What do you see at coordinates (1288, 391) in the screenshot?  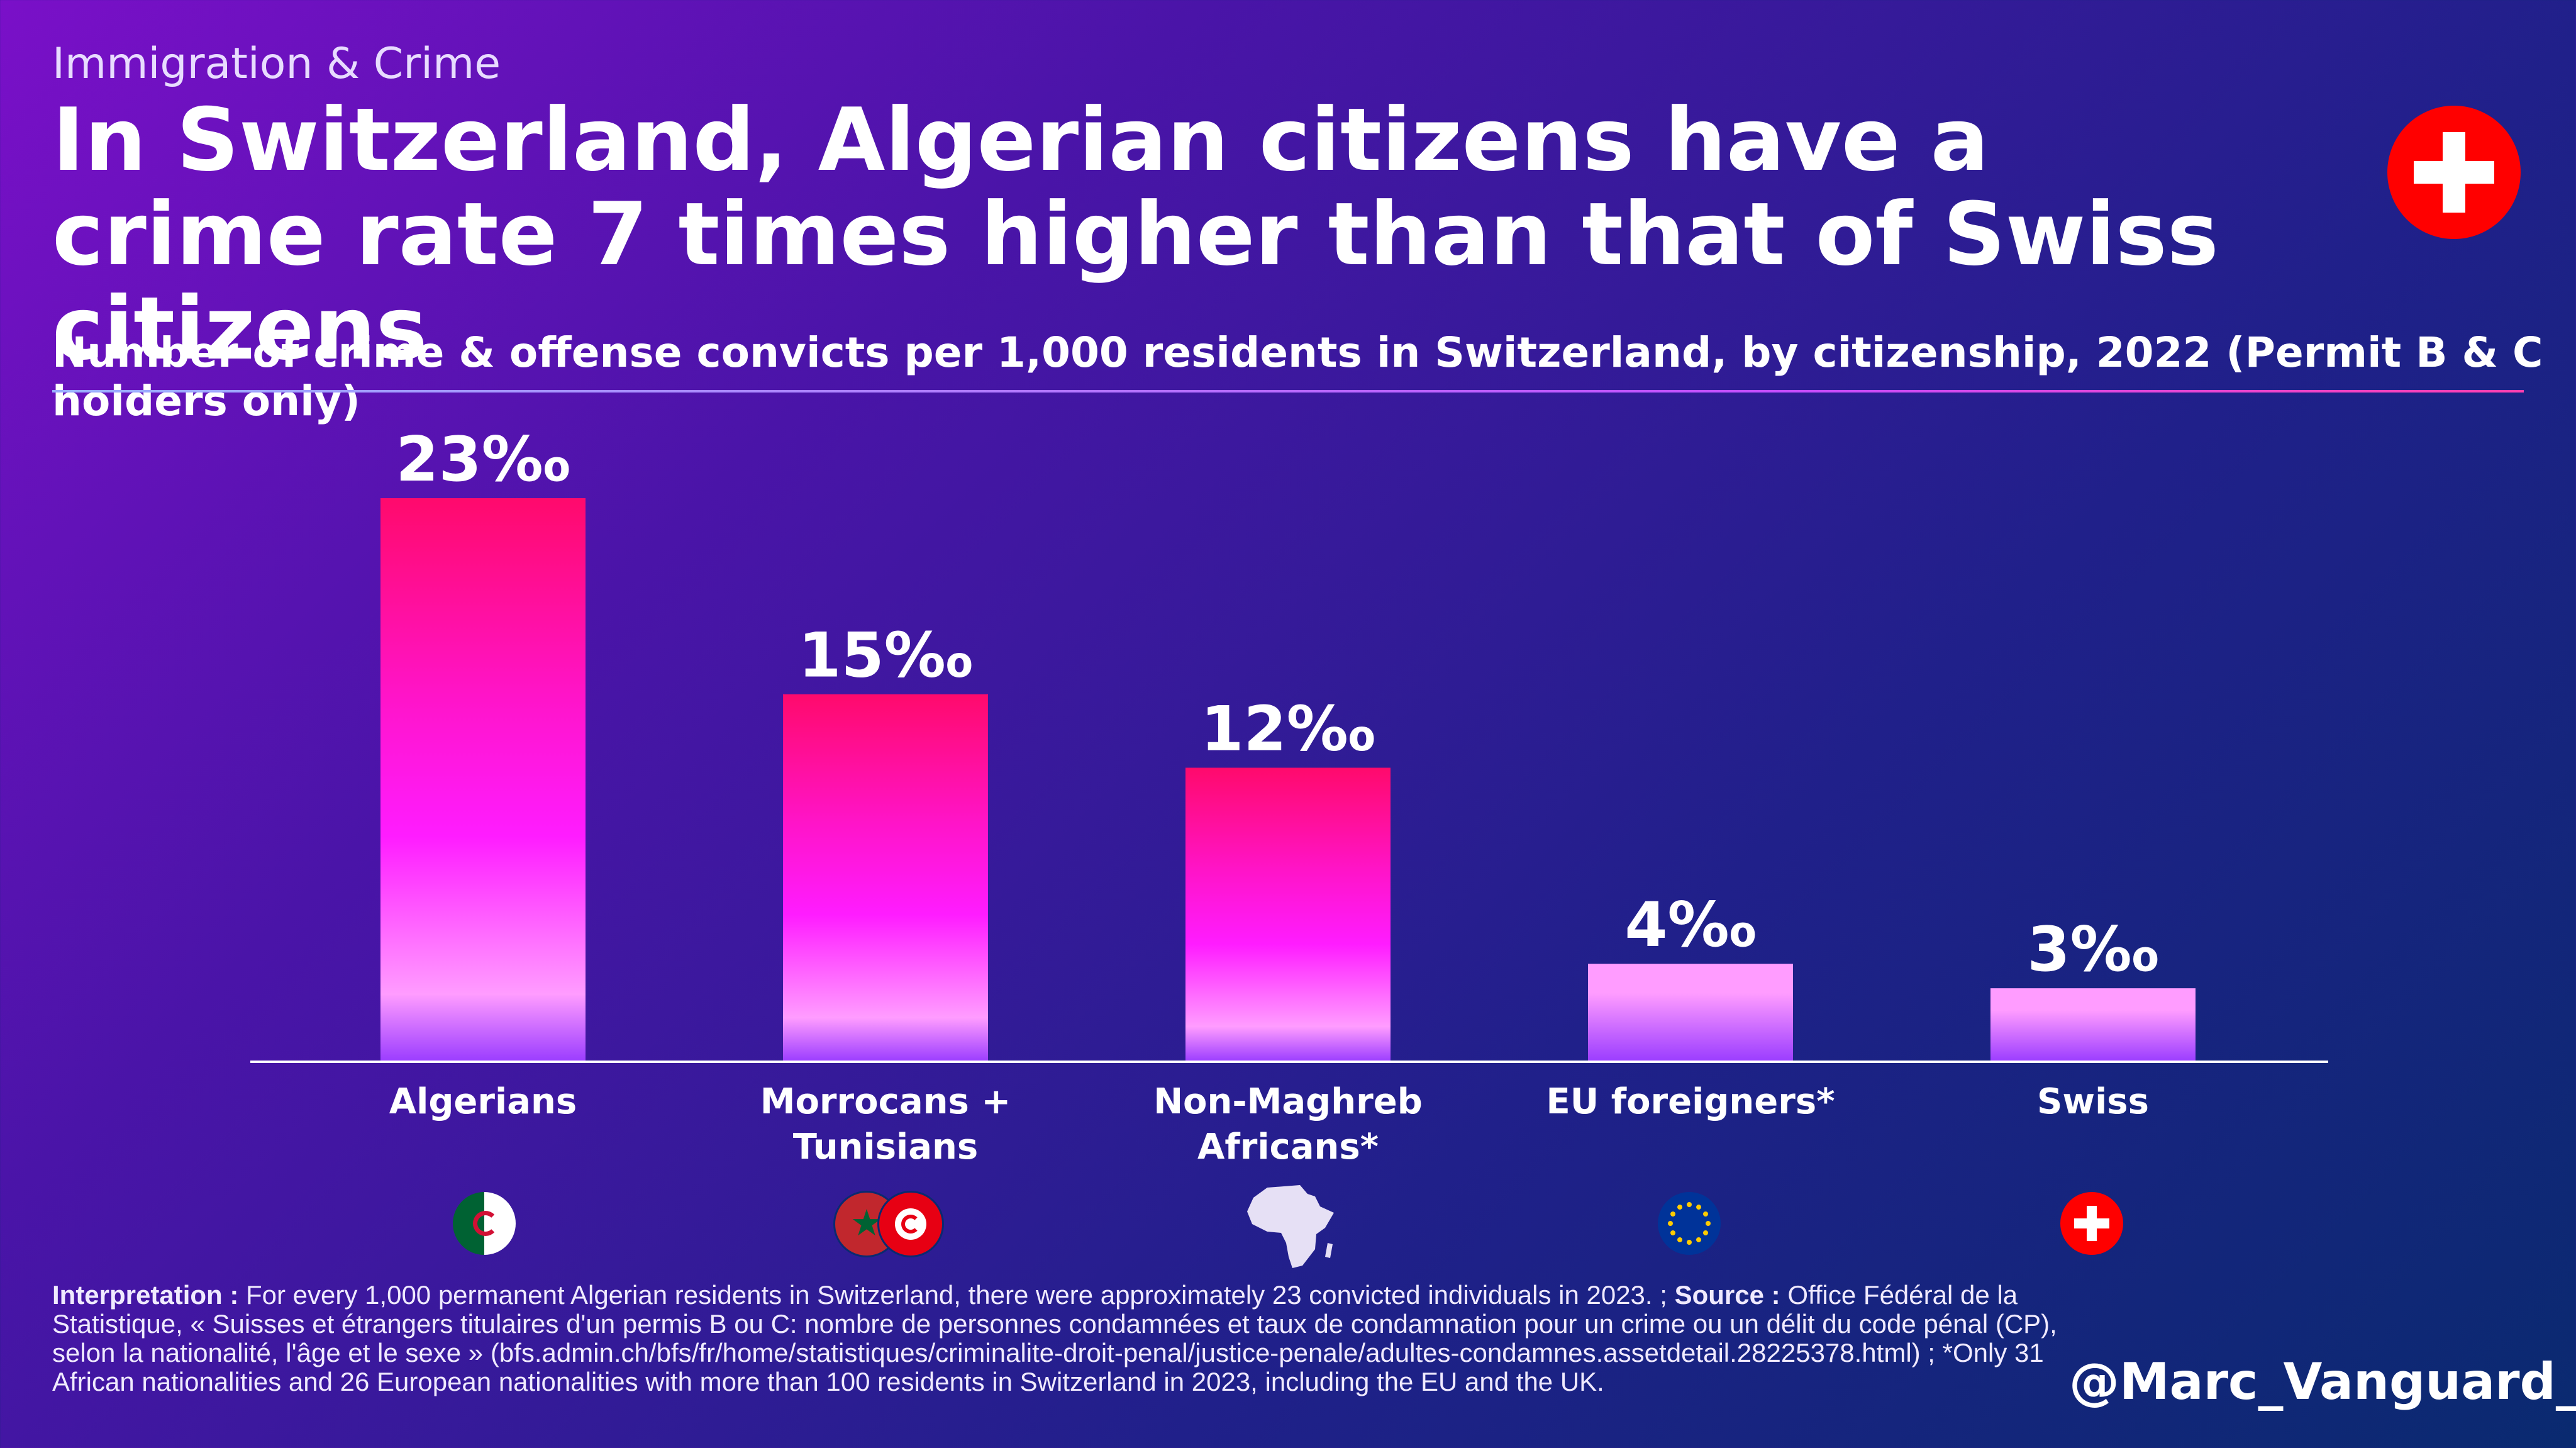 I see `subtitle-divider` at bounding box center [1288, 391].